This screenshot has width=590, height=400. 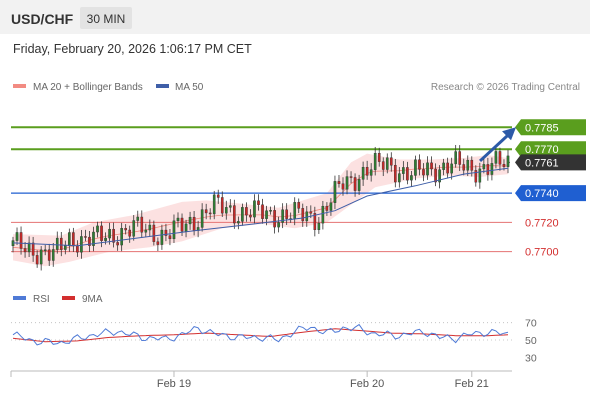 What do you see at coordinates (550, 193) in the screenshot?
I see `level-tag-pivot` at bounding box center [550, 193].